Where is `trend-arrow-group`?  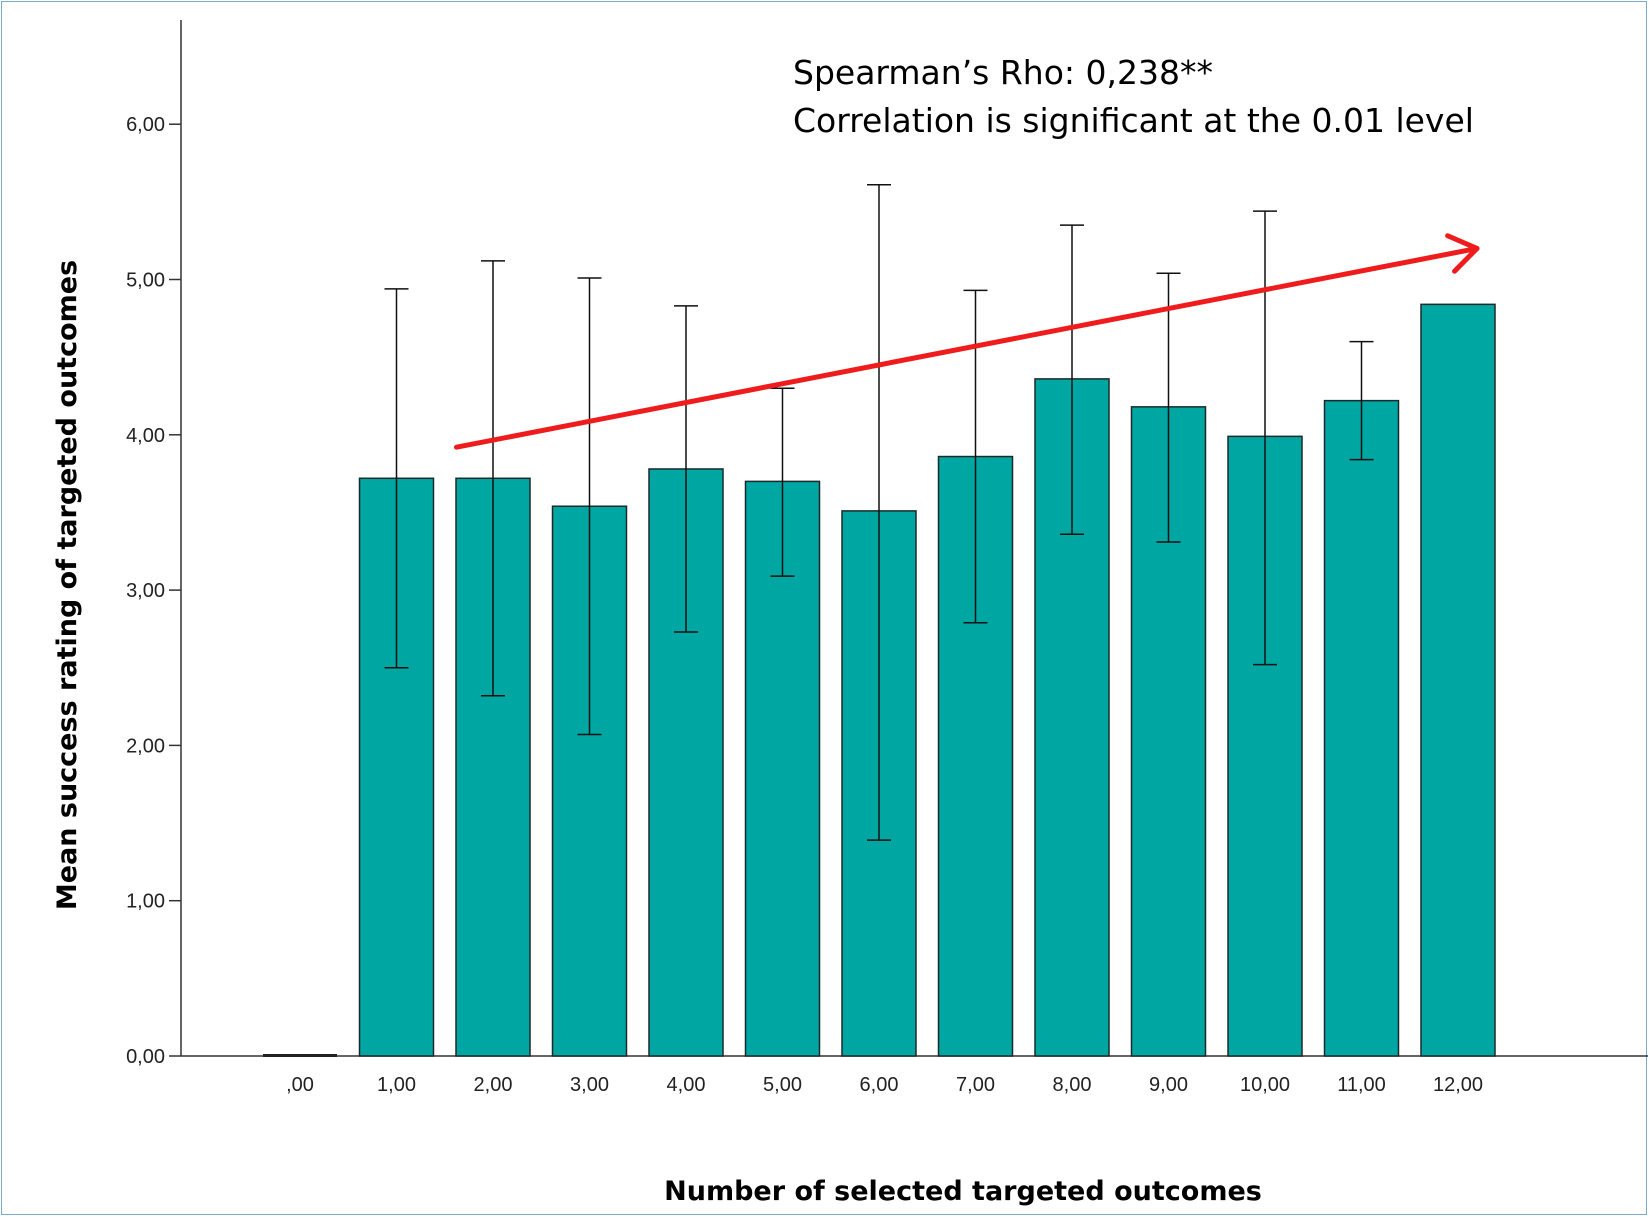
trend-arrow-group is located at coordinates (967, 341).